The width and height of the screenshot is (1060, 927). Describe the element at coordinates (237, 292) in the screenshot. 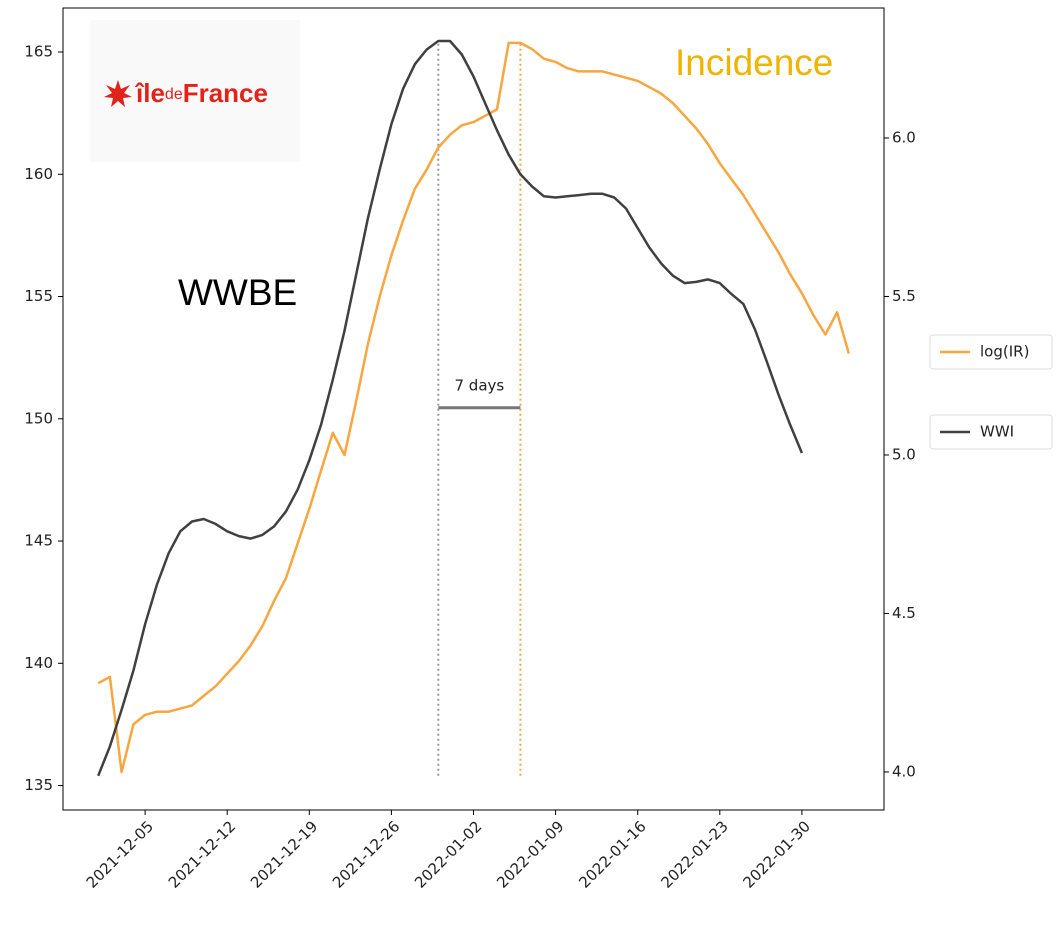

I see `series-label: WWBE` at that location.